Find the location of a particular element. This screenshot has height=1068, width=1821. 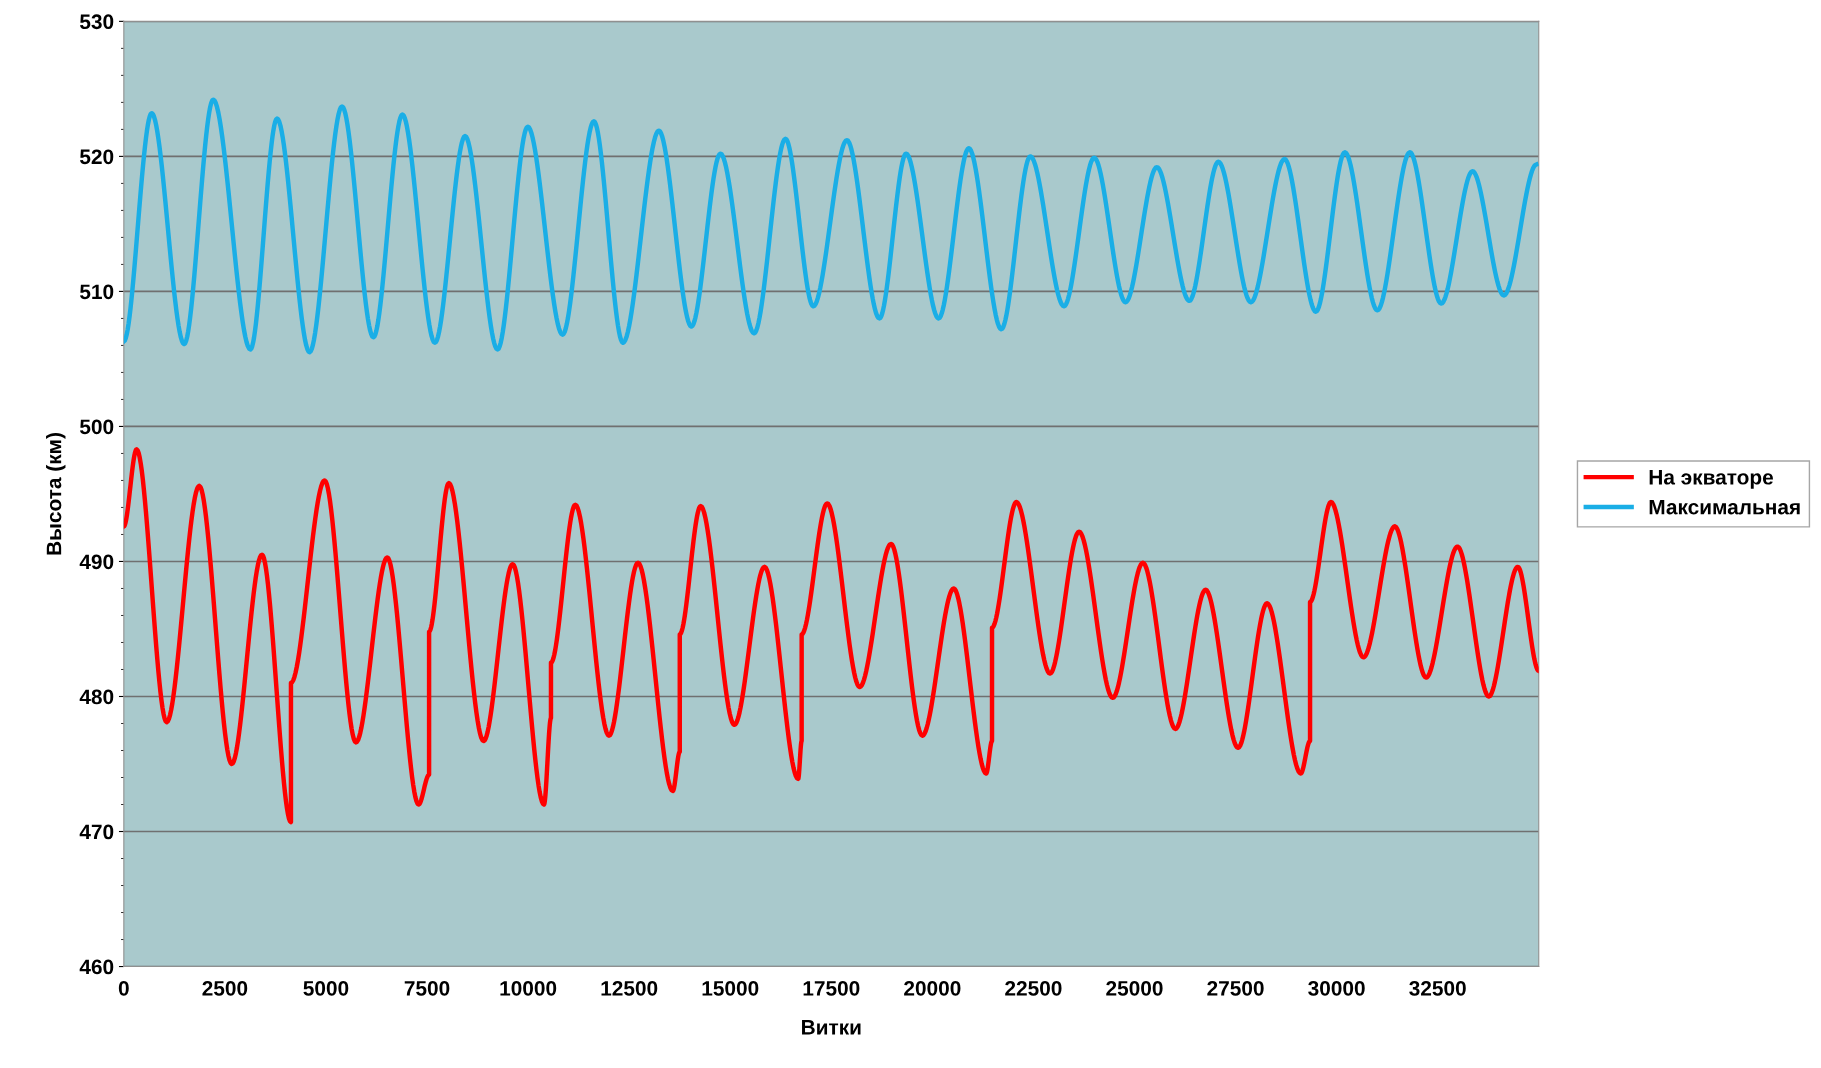

x-tick-label: 32500 is located at coordinates (1437, 988).